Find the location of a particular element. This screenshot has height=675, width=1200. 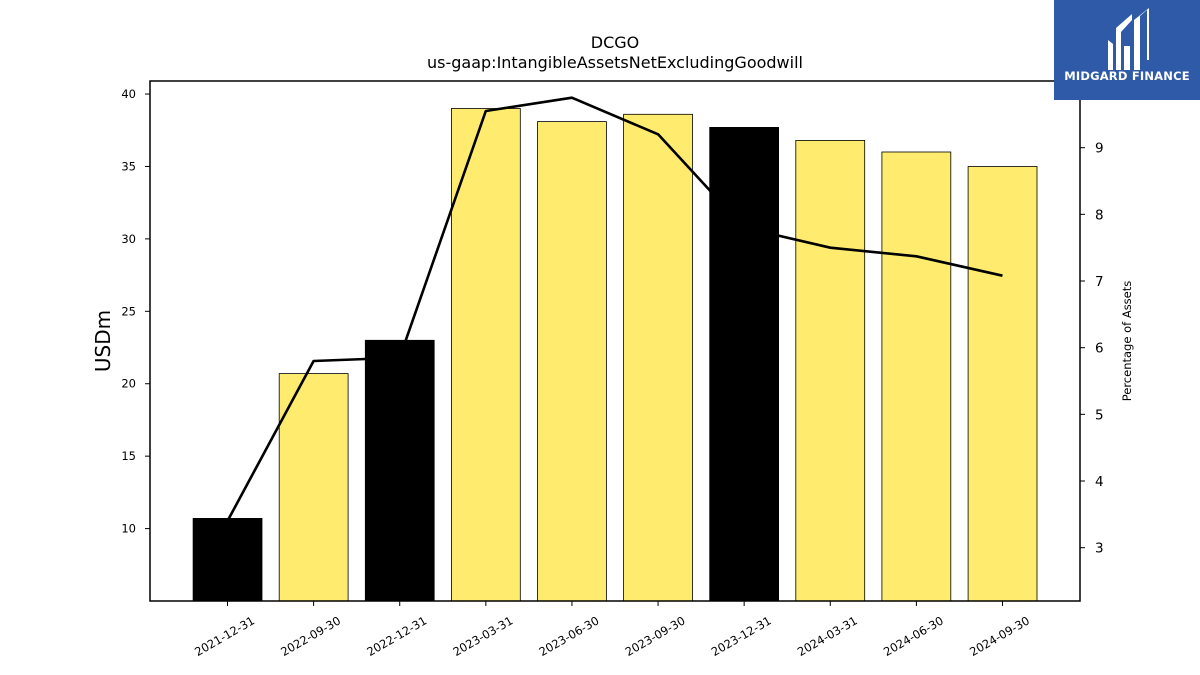

y-tick-label-30: 30 is located at coordinates (128, 239).